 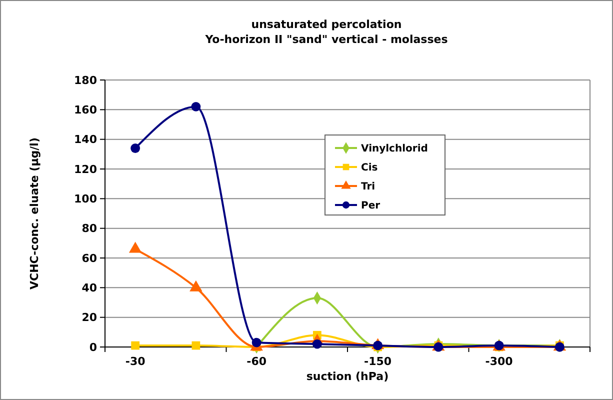 What do you see at coordinates (86, 139) in the screenshot?
I see `y-tick-label: 140` at bounding box center [86, 139].